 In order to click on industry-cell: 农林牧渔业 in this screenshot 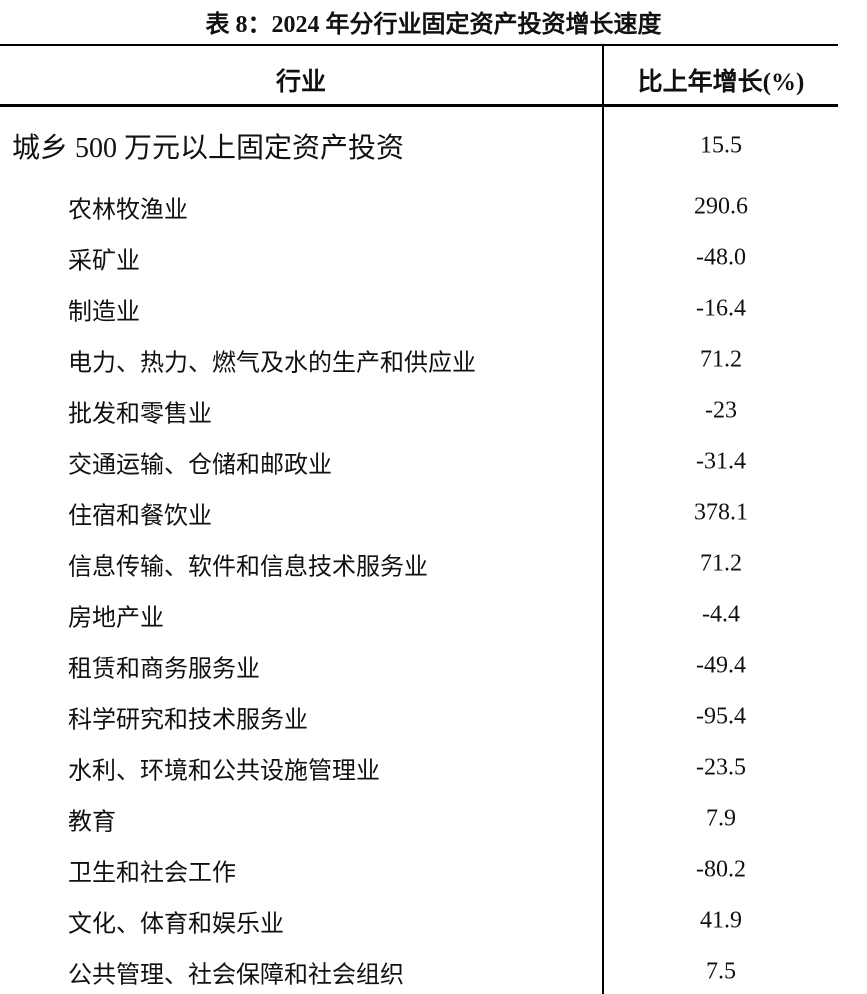, I will do `click(128, 210)`.